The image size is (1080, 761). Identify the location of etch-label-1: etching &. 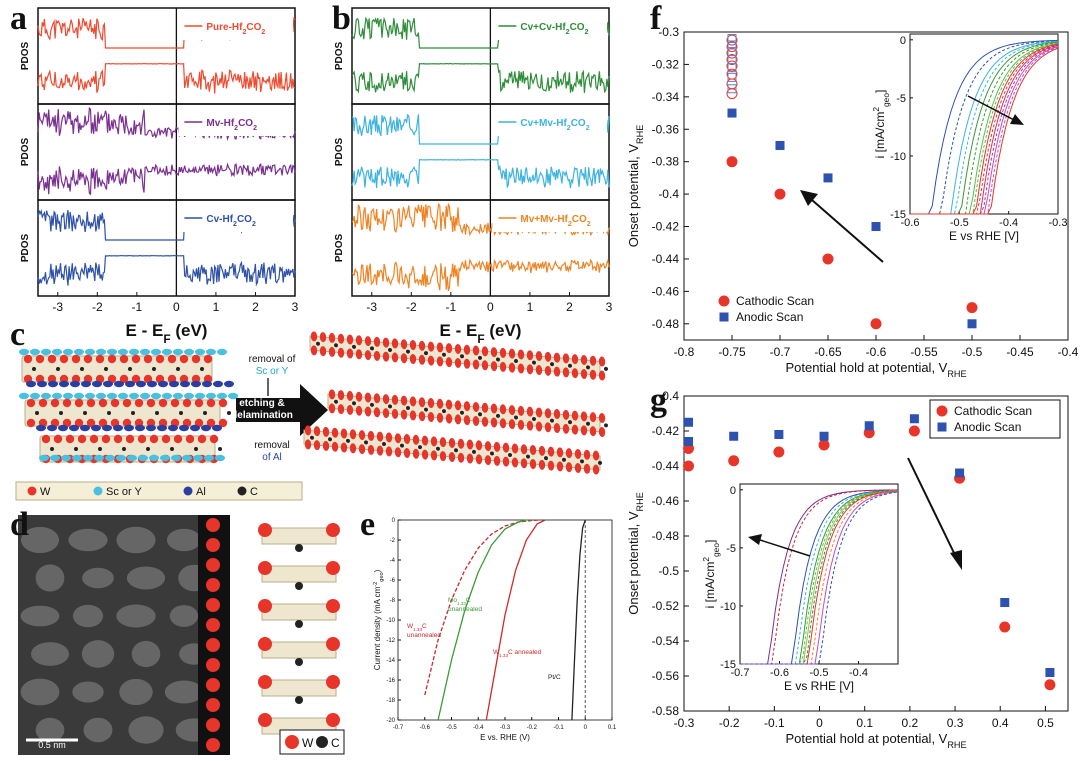
(262, 403).